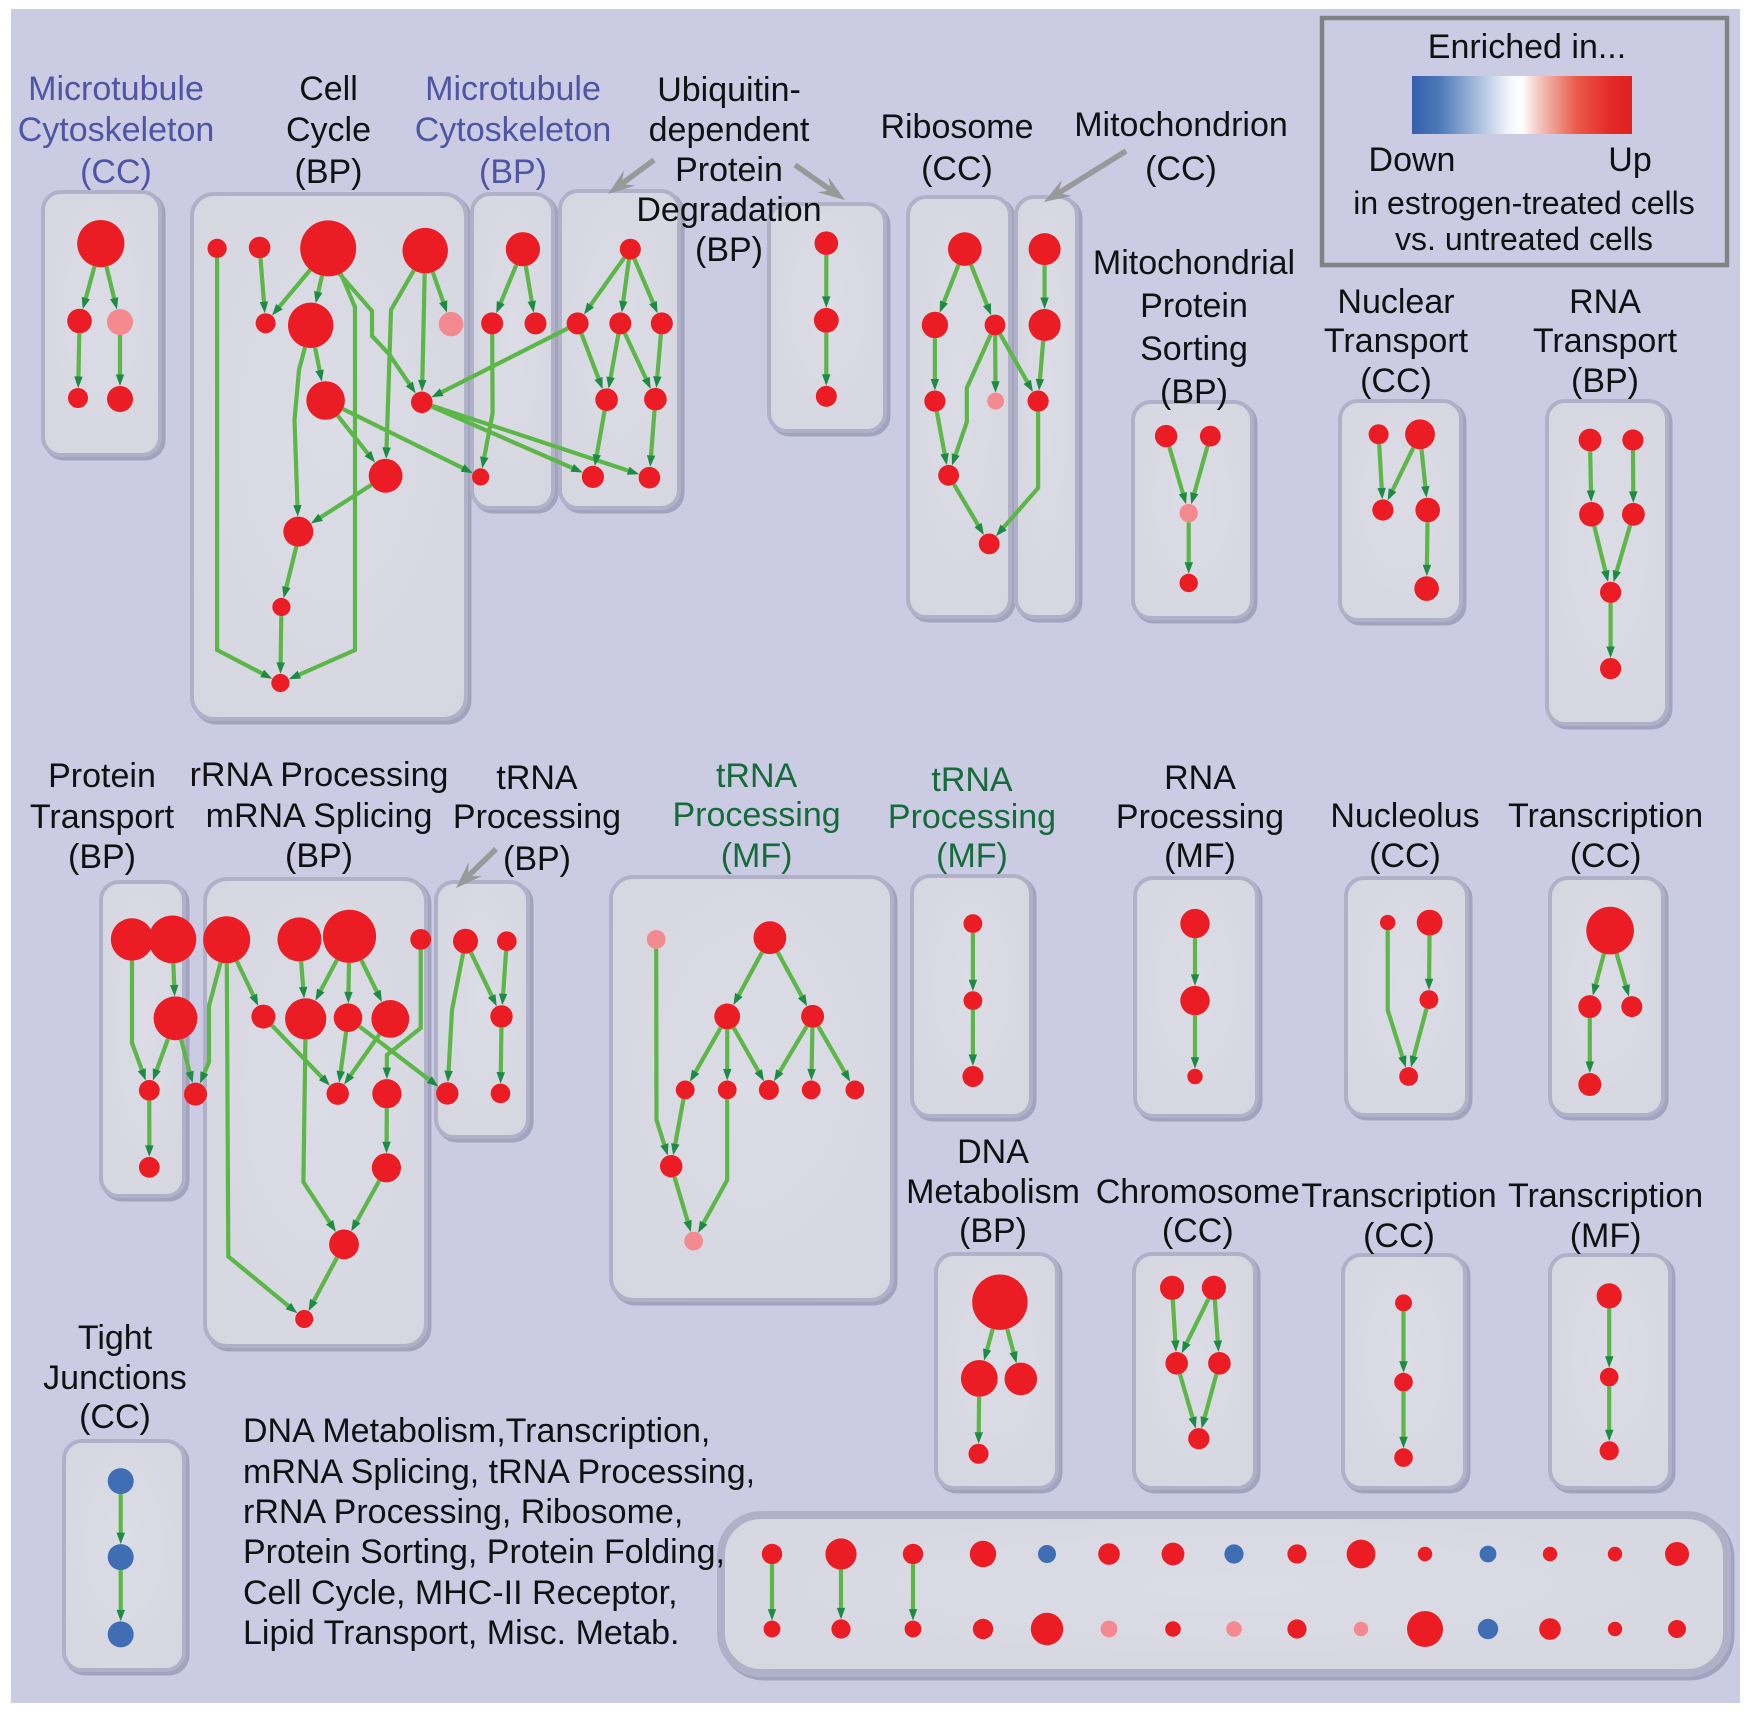  What do you see at coordinates (460, 1593) in the screenshot?
I see `svg-text: Cell Cycle, MHC-II Receptor,` at bounding box center [460, 1593].